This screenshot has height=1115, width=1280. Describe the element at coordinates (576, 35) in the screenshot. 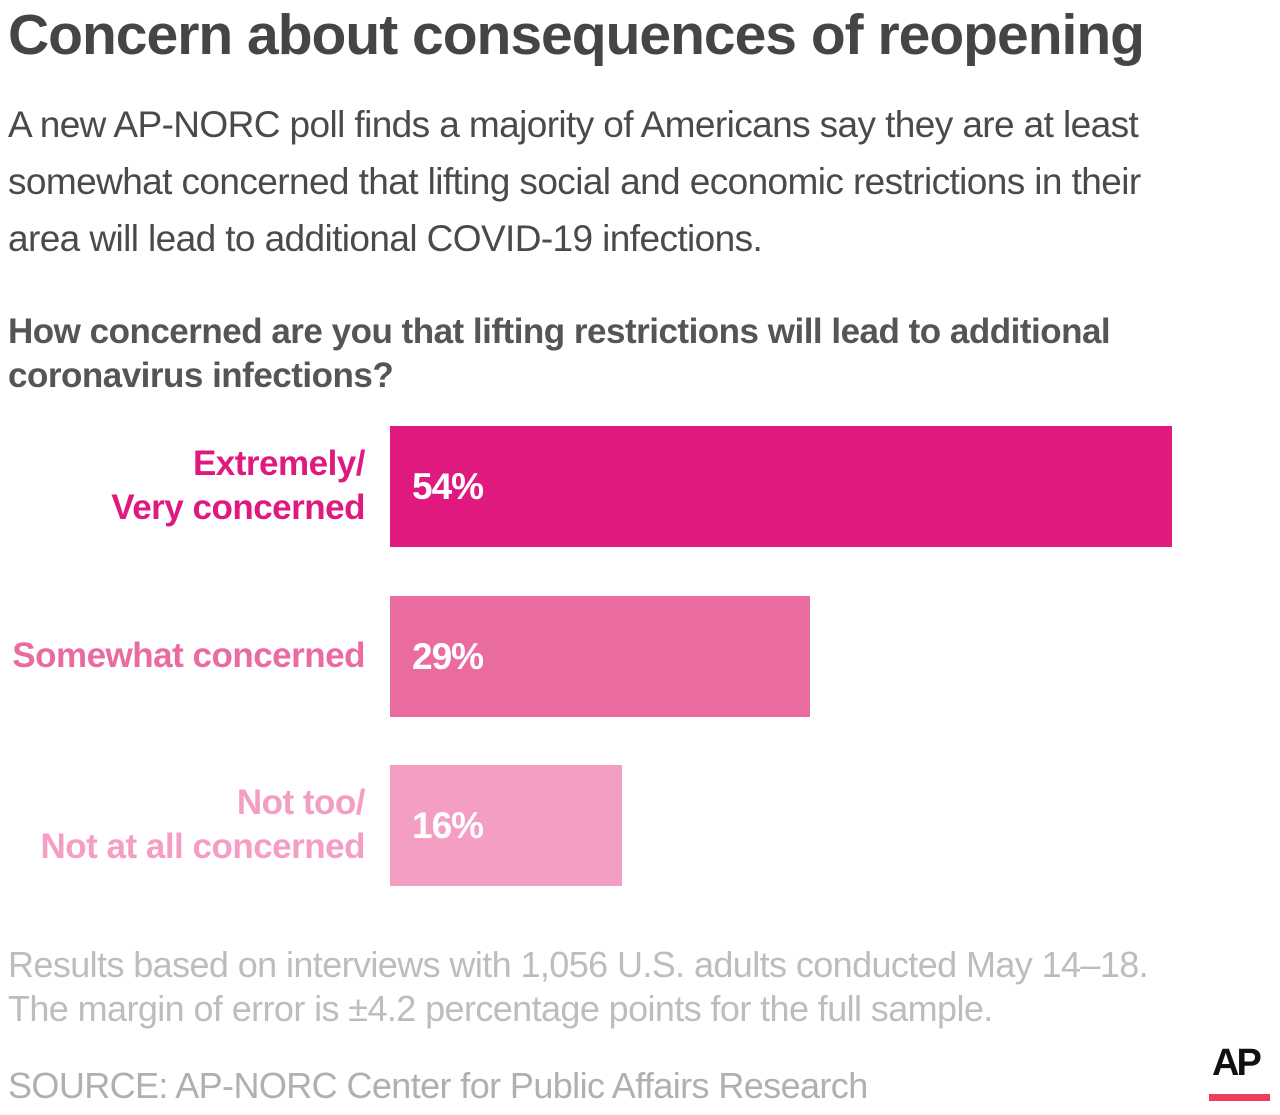

I see `chart-title: Concern about consequences of reopening` at that location.